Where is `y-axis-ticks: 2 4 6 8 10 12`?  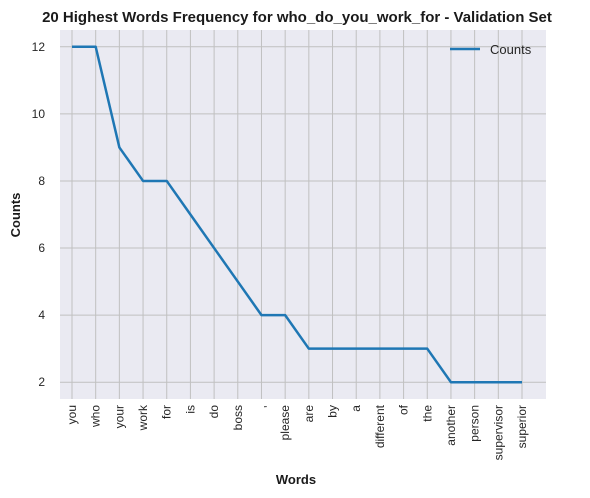 y-axis-ticks: 2 4 6 8 10 12 is located at coordinates (39, 214).